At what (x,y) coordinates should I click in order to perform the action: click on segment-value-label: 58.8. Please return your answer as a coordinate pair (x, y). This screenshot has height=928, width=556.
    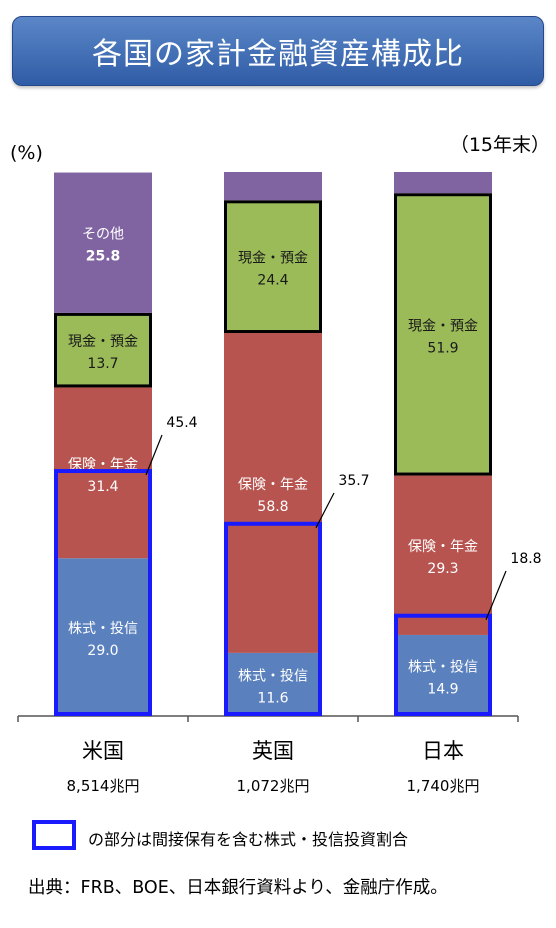
    Looking at the image, I should click on (272, 507).